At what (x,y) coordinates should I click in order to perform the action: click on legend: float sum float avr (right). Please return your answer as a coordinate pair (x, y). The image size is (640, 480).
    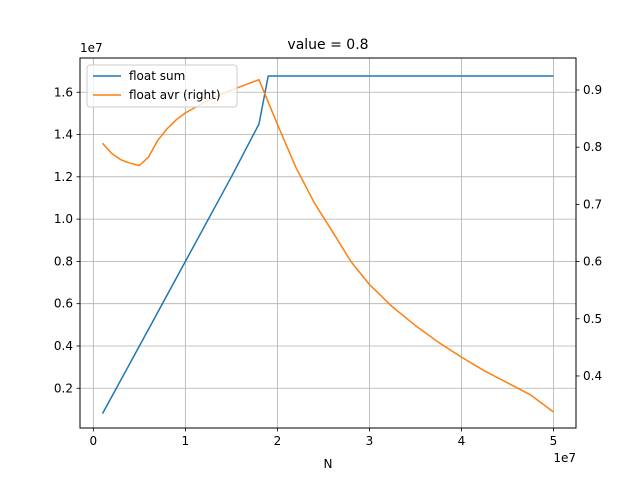
    Looking at the image, I should click on (162, 86).